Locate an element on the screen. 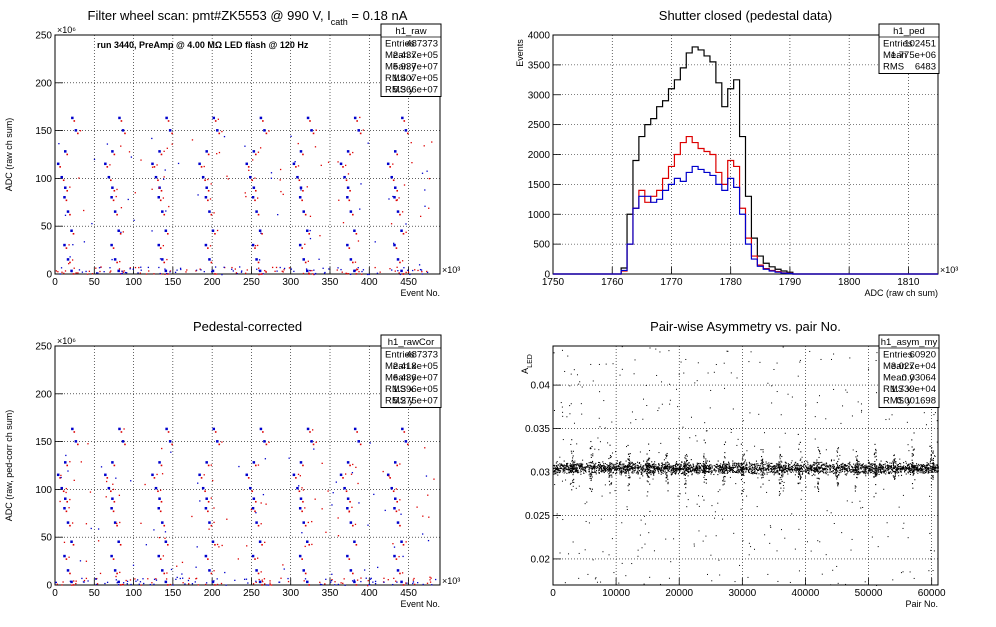 This screenshot has width=996, height=627. ped-ytick-label: 2000 is located at coordinates (539, 155).